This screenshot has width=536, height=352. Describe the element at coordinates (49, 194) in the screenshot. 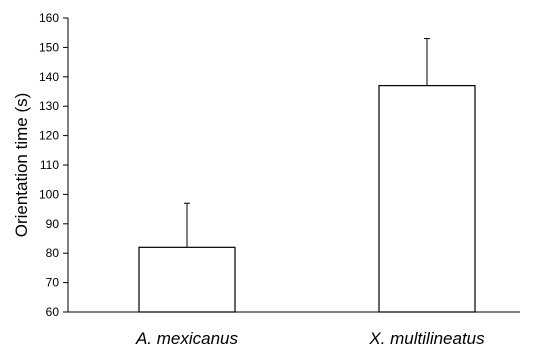

I see `y-tick-label: 100` at that location.